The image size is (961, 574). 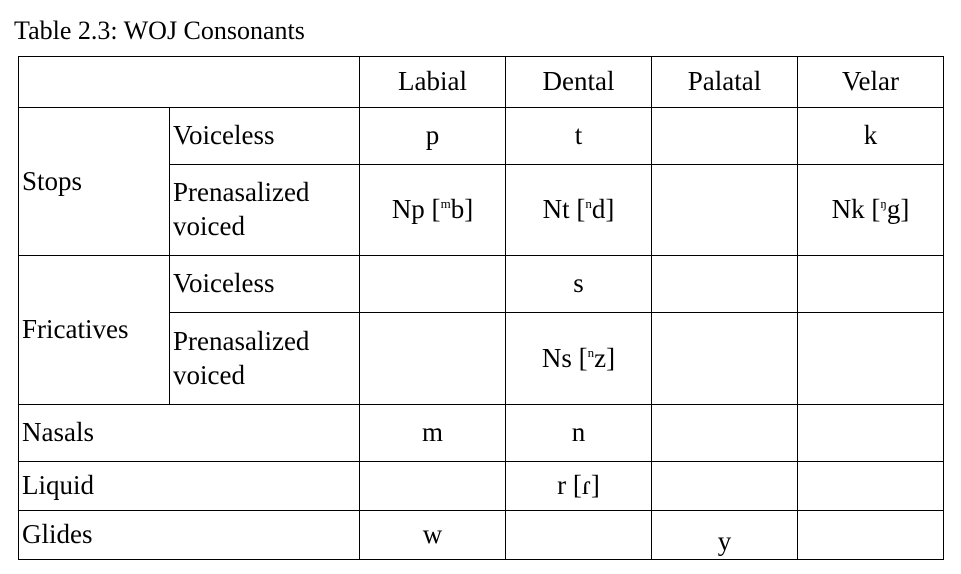 I want to click on phoneme: Ns [, so click(x=564, y=357).